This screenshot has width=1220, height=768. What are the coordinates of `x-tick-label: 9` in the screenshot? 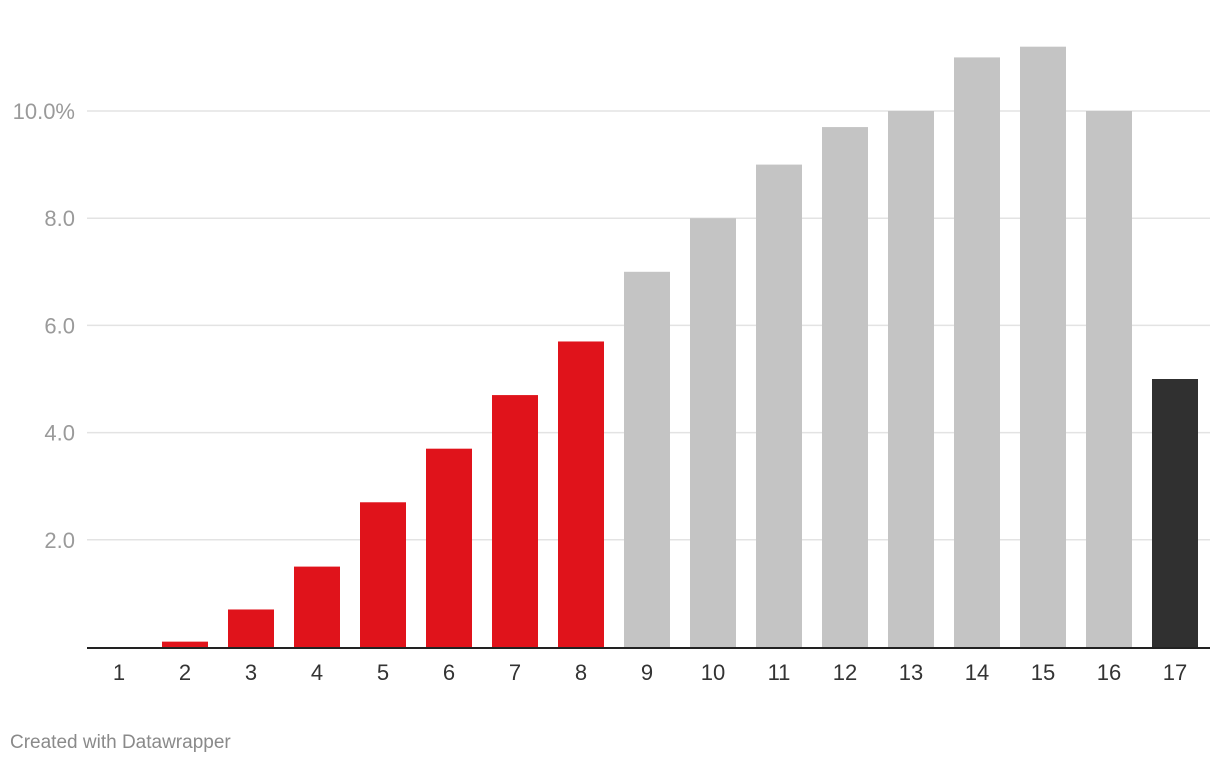 It's located at (647, 672).